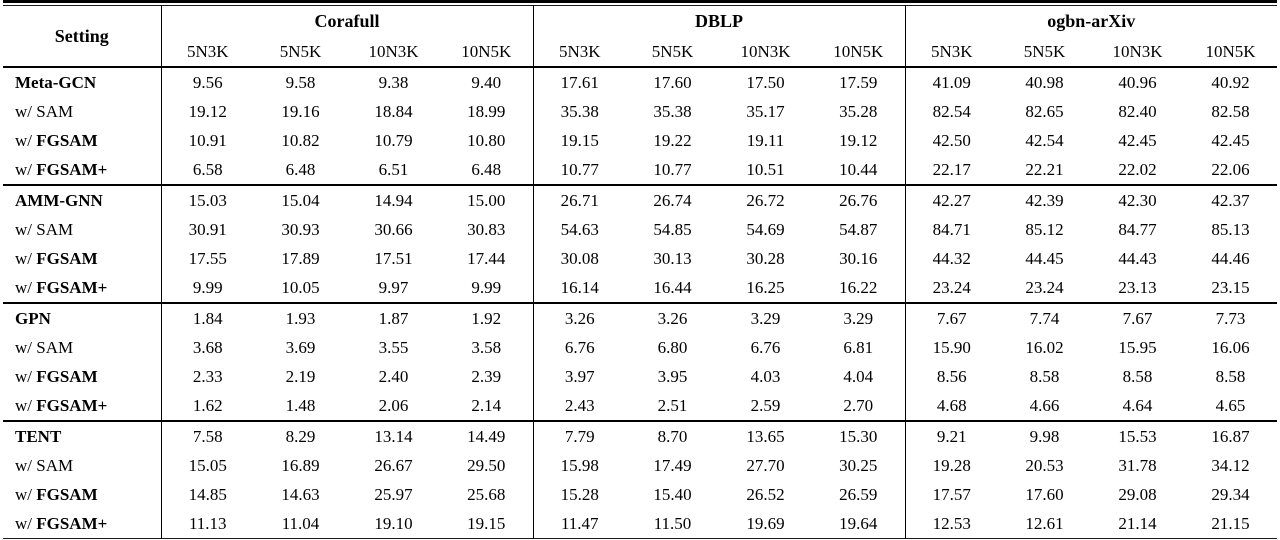  I want to click on value-cell: 15.40, so click(672, 494).